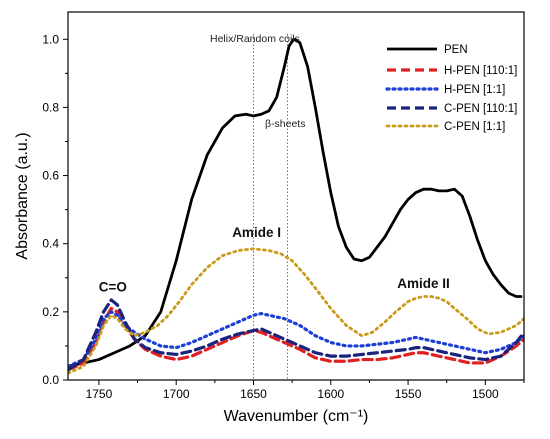 Image resolution: width=550 pixels, height=439 pixels. What do you see at coordinates (270, 207) in the screenshot?
I see `reference-lines` at bounding box center [270, 207].